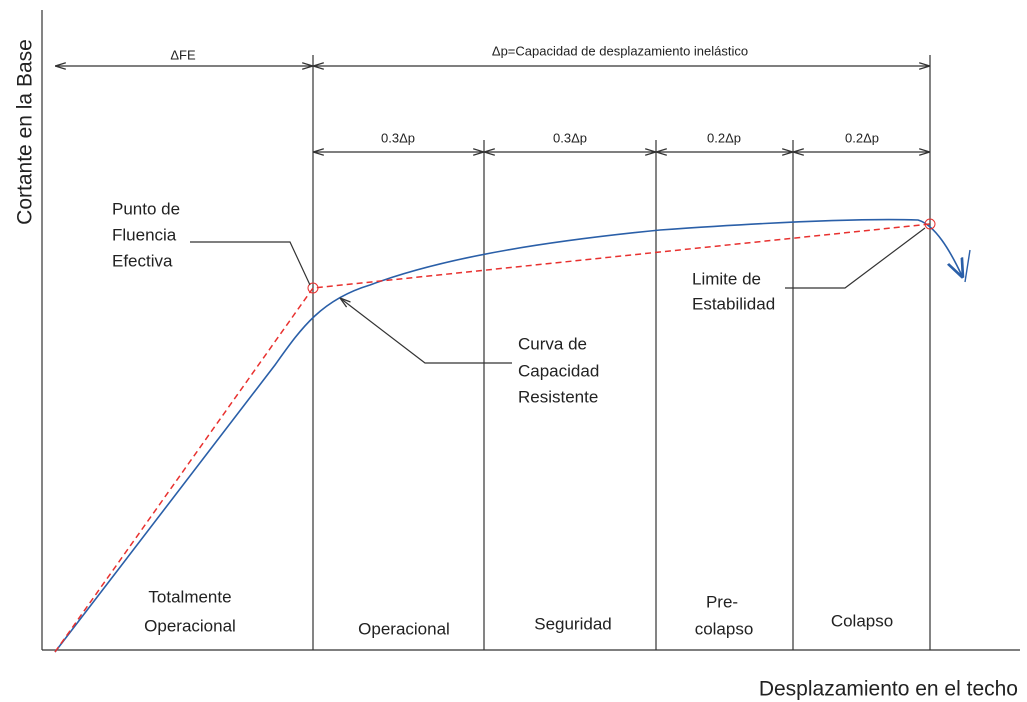  Describe the element at coordinates (144, 234) in the screenshot. I see `annotation: Fluencia` at that location.